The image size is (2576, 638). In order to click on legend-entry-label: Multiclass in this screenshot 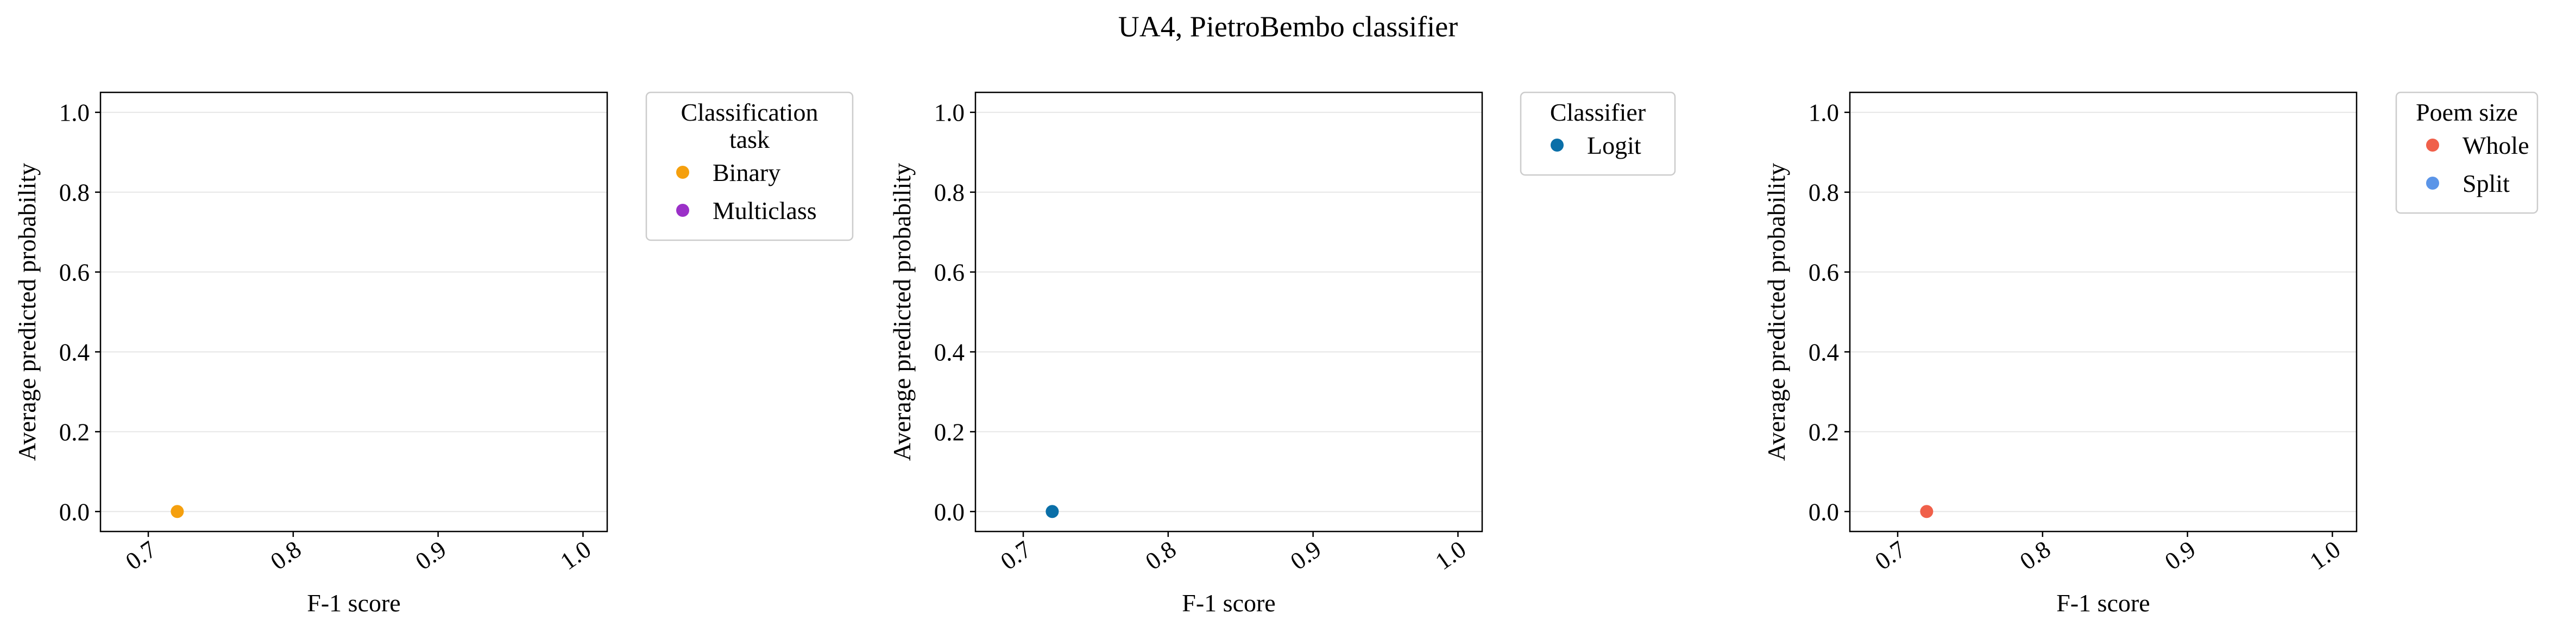, I will do `click(765, 210)`.